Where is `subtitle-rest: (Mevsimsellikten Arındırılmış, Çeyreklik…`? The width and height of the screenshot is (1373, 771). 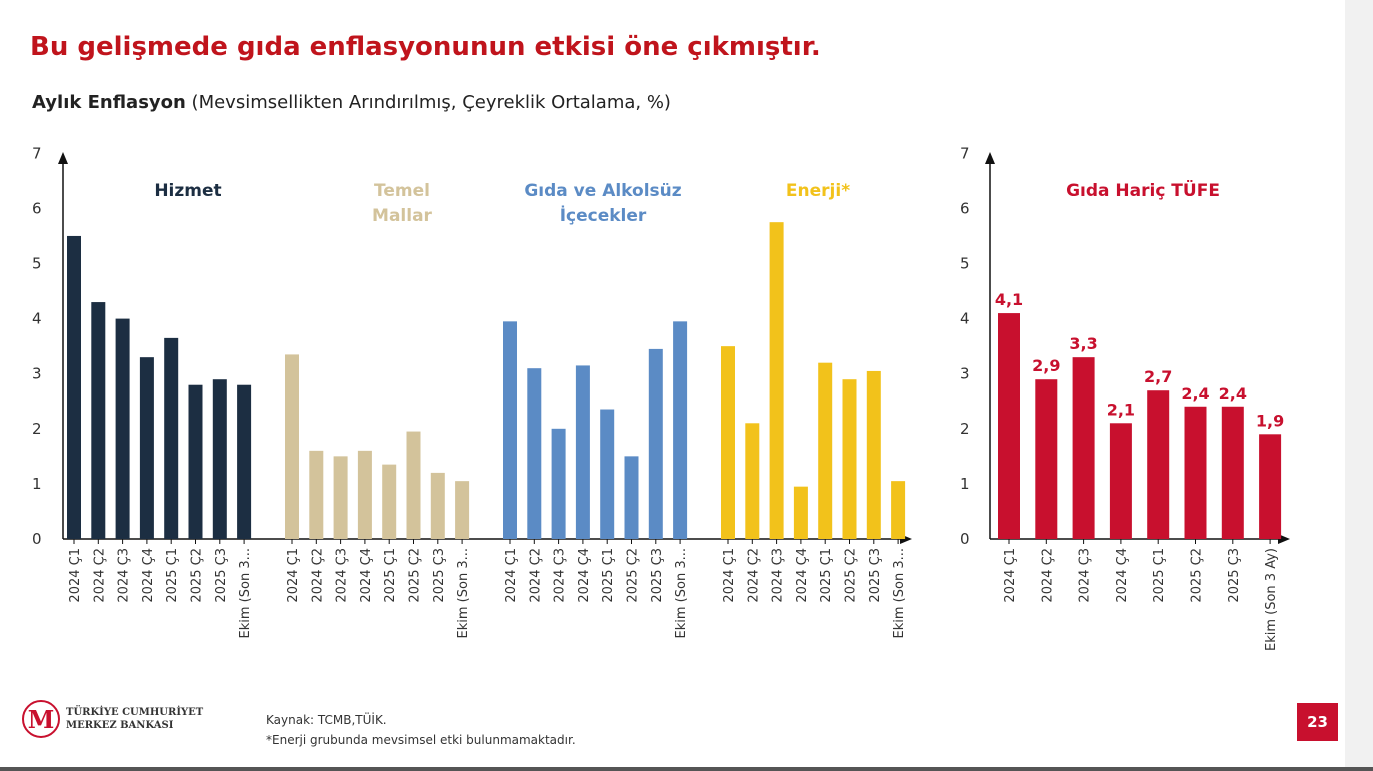
subtitle-rest: (Mevsimsellikten Arındırılmış, Çeyreklik… is located at coordinates (428, 102).